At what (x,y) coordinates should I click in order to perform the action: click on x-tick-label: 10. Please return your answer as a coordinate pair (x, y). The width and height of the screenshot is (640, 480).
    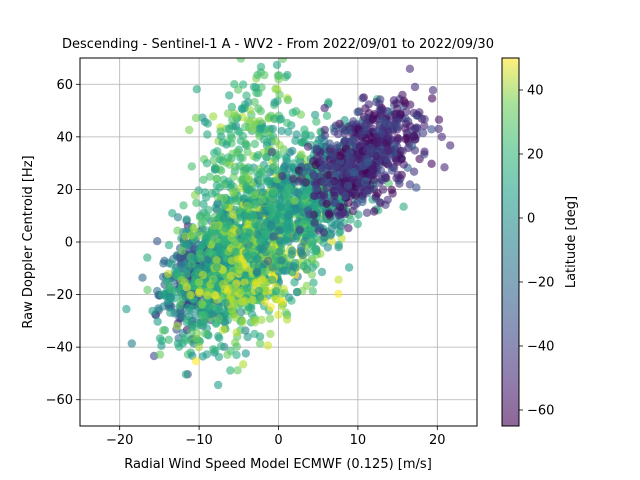
    Looking at the image, I should click on (358, 440).